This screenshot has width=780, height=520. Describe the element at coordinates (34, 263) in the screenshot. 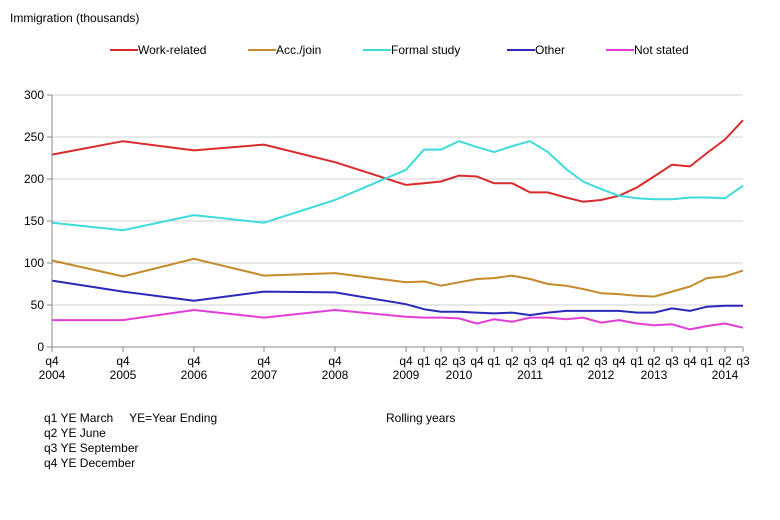

I see `y-tick-label: 100` at that location.